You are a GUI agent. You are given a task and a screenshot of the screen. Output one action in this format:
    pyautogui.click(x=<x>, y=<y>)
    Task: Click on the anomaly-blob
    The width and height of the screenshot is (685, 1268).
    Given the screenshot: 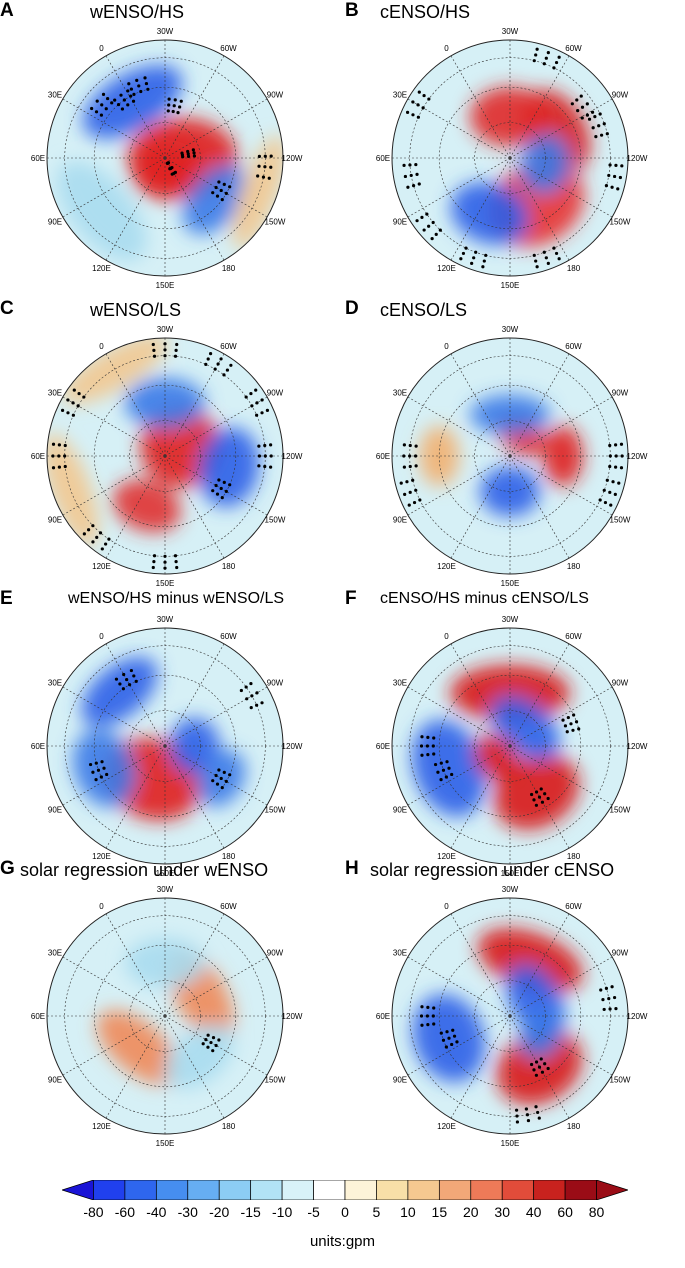 What is the action you would take?
    pyautogui.click(x=229, y=467)
    